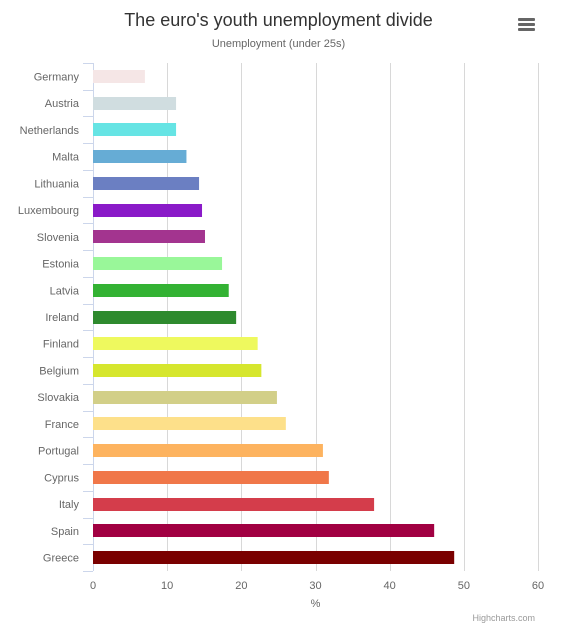 This screenshot has width=581, height=632. I want to click on category-label-ireland: Ireland, so click(62, 318).